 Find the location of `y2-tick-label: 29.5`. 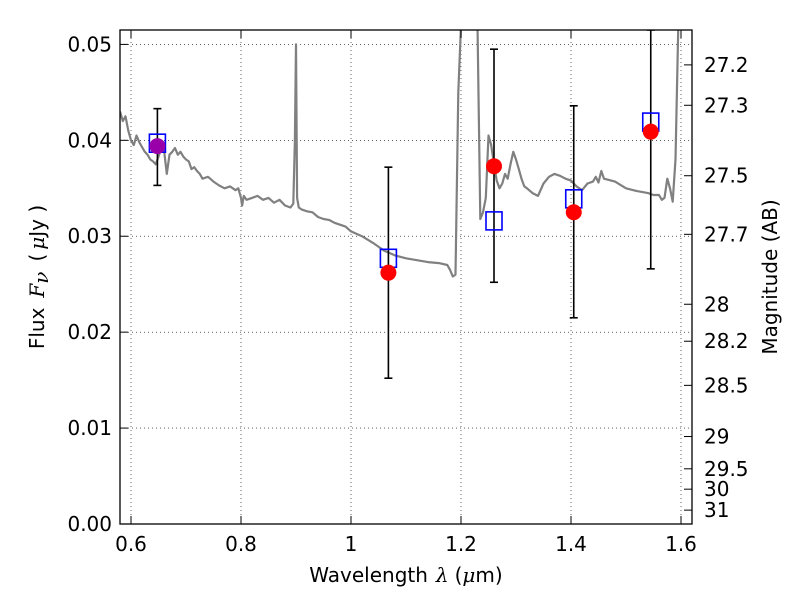

y2-tick-label: 29.5 is located at coordinates (726, 469).